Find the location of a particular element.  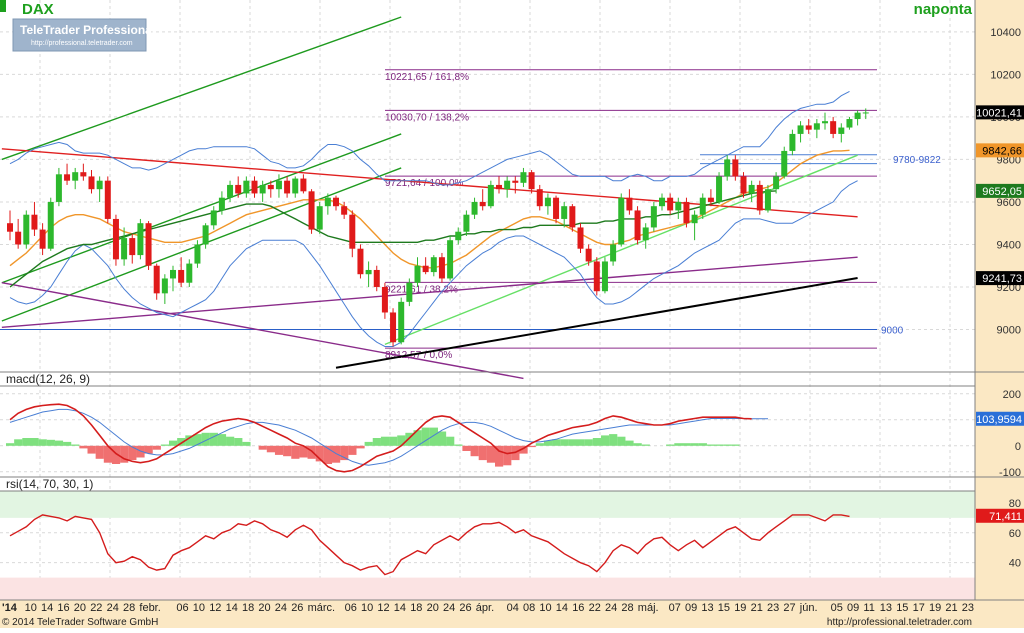

price-value-label: 9842,66 is located at coordinates (1002, 151).